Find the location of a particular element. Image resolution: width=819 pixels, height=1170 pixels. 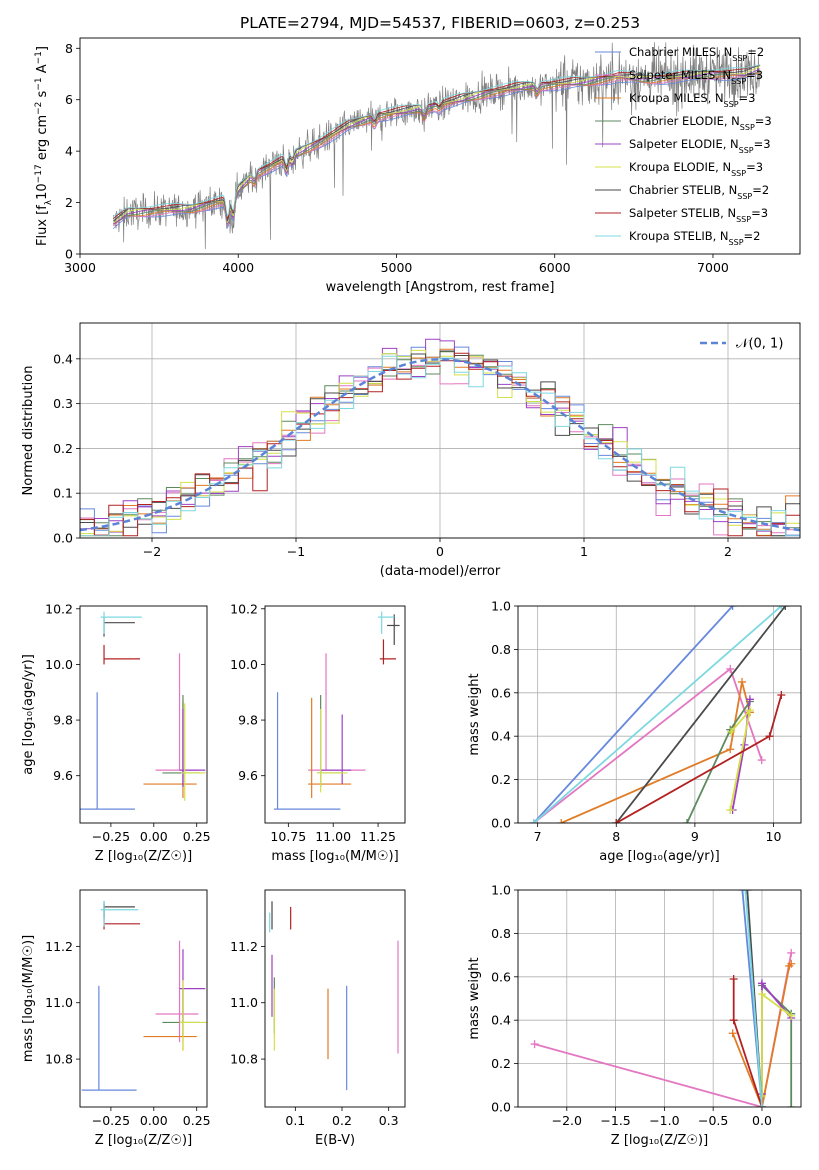

legend-entry: Chabrier ELODIE, NSSP=3 is located at coordinates (700, 123).